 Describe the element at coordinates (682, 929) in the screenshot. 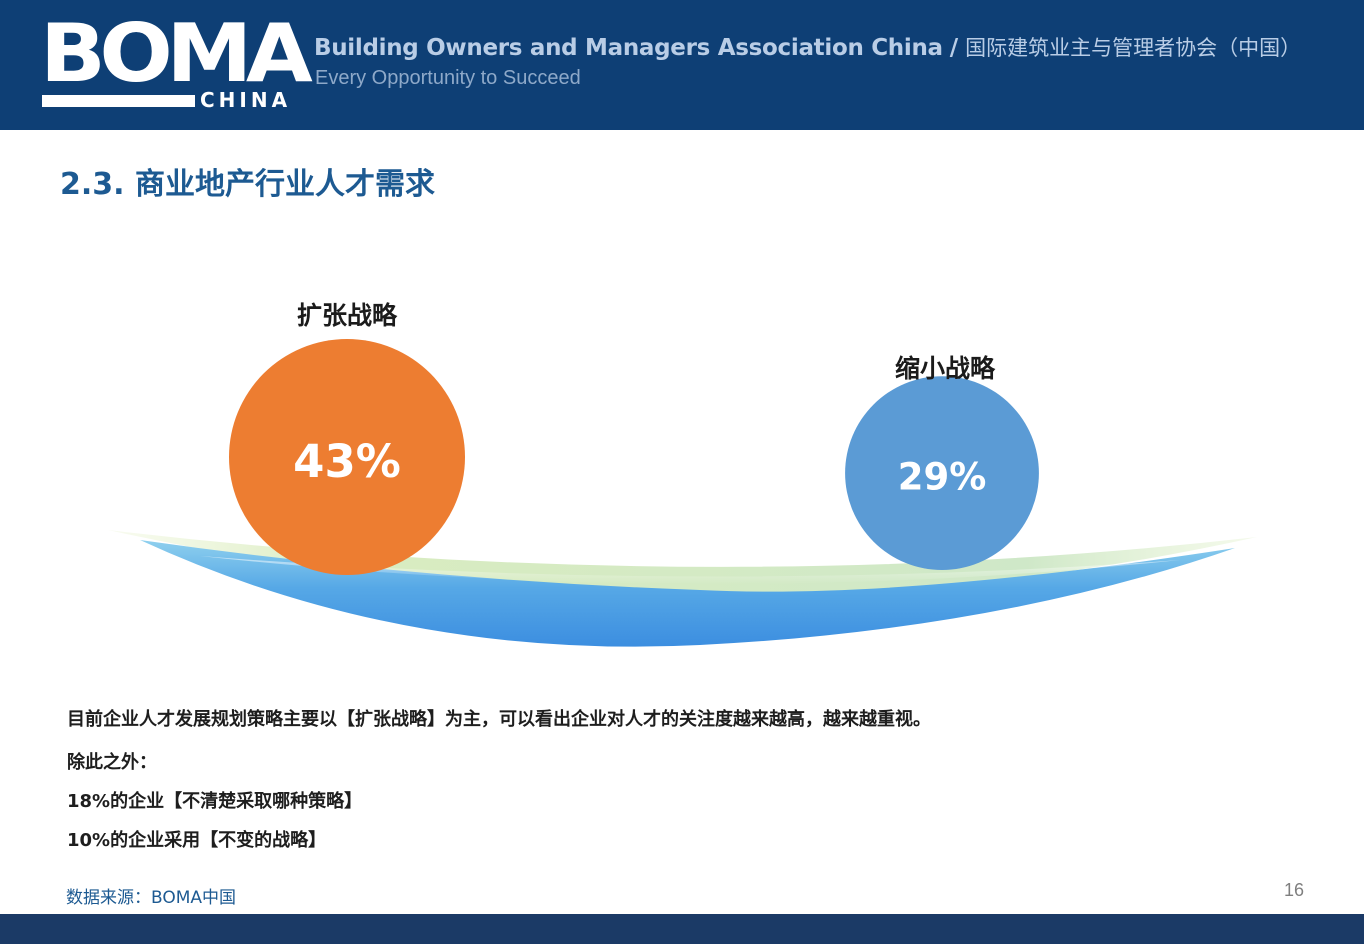

I see `footer-bar` at that location.